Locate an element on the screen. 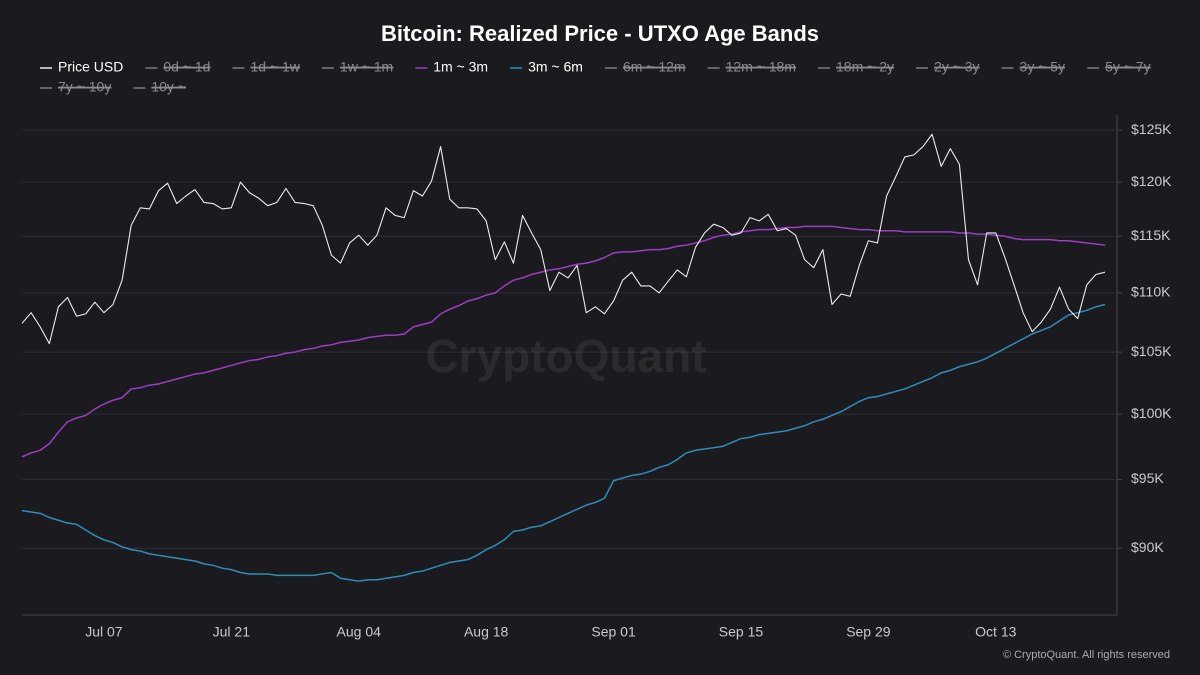 The height and width of the screenshot is (675, 1200). legend-item: Price USD is located at coordinates (81, 67).